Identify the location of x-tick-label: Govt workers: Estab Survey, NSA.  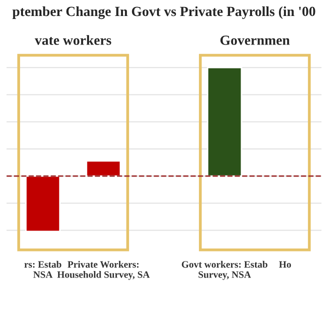
(225, 270).